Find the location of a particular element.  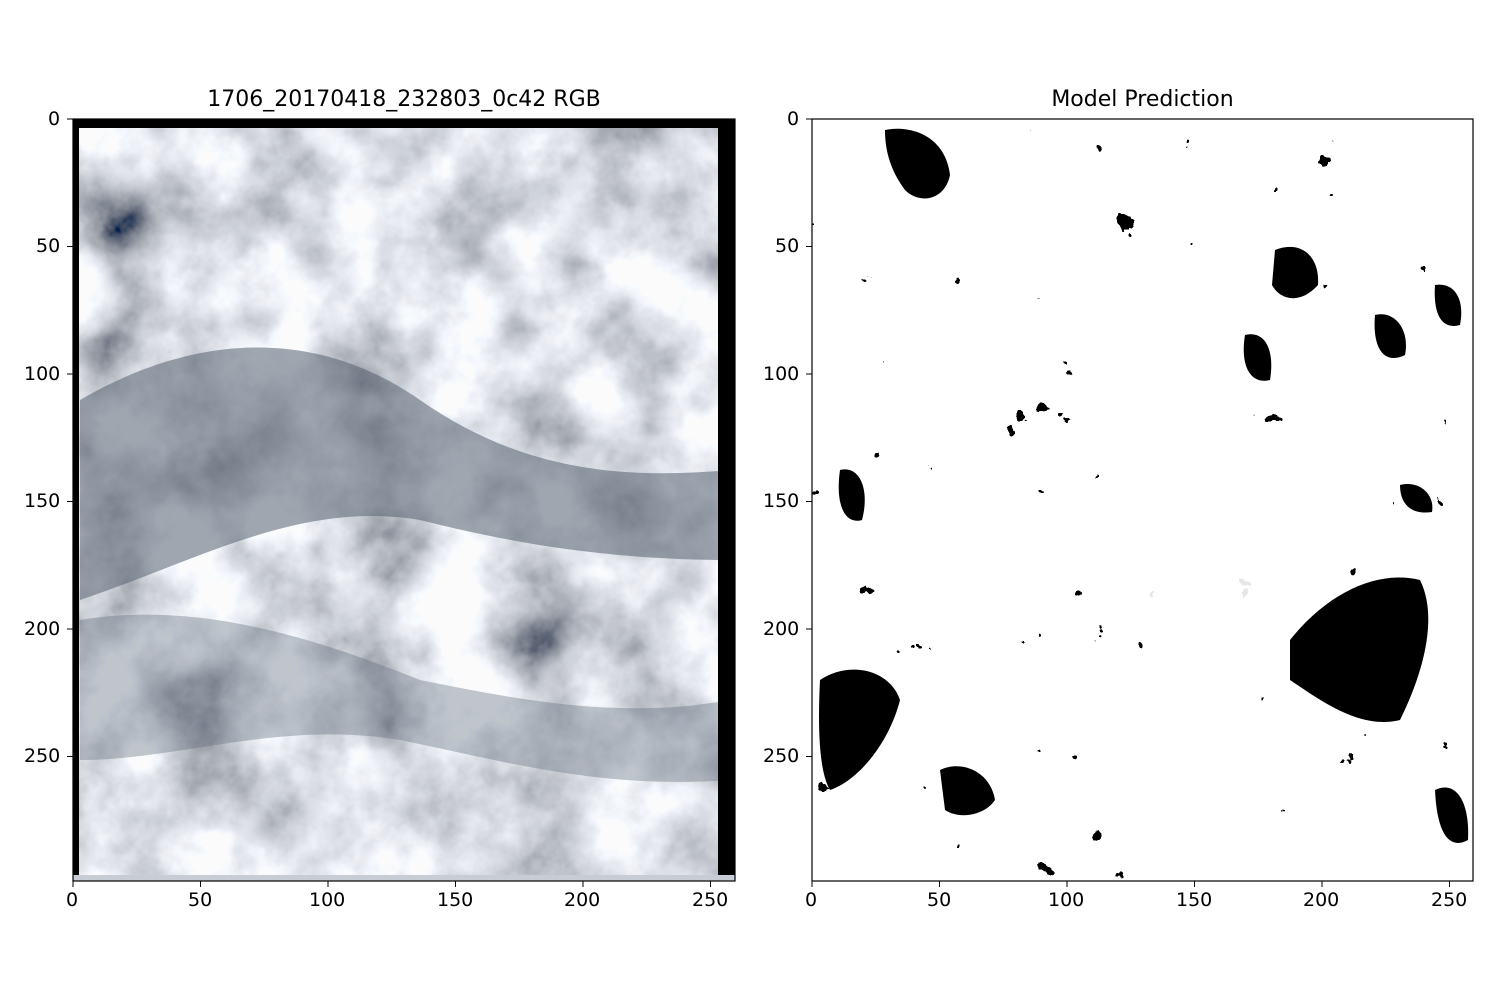

left-xtick-label: 50 is located at coordinates (200, 900).